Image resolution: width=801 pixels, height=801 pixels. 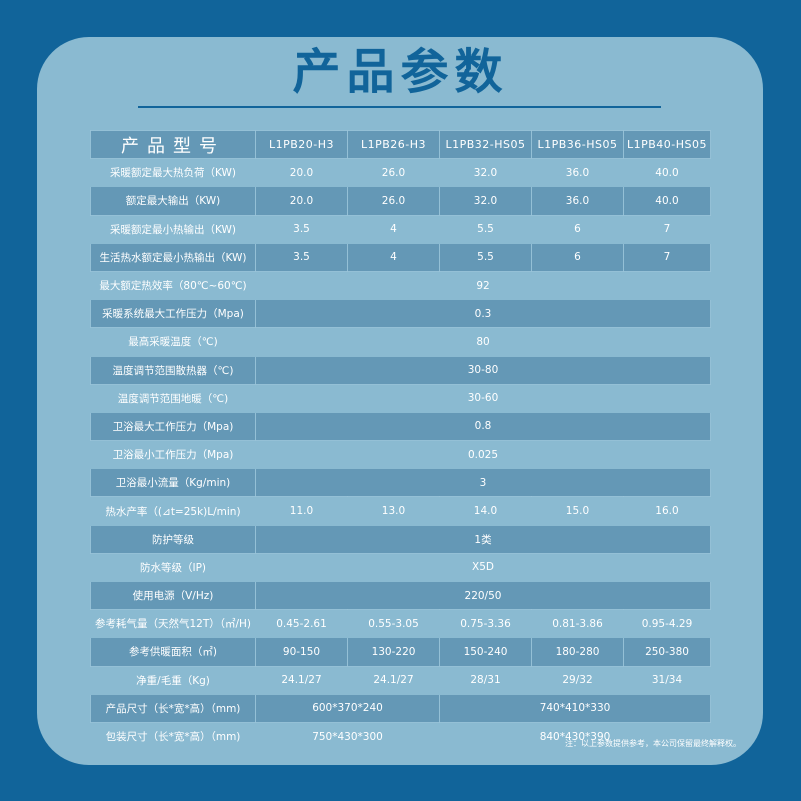 I want to click on merged-value-cell: 740*410*330, so click(x=575, y=708).